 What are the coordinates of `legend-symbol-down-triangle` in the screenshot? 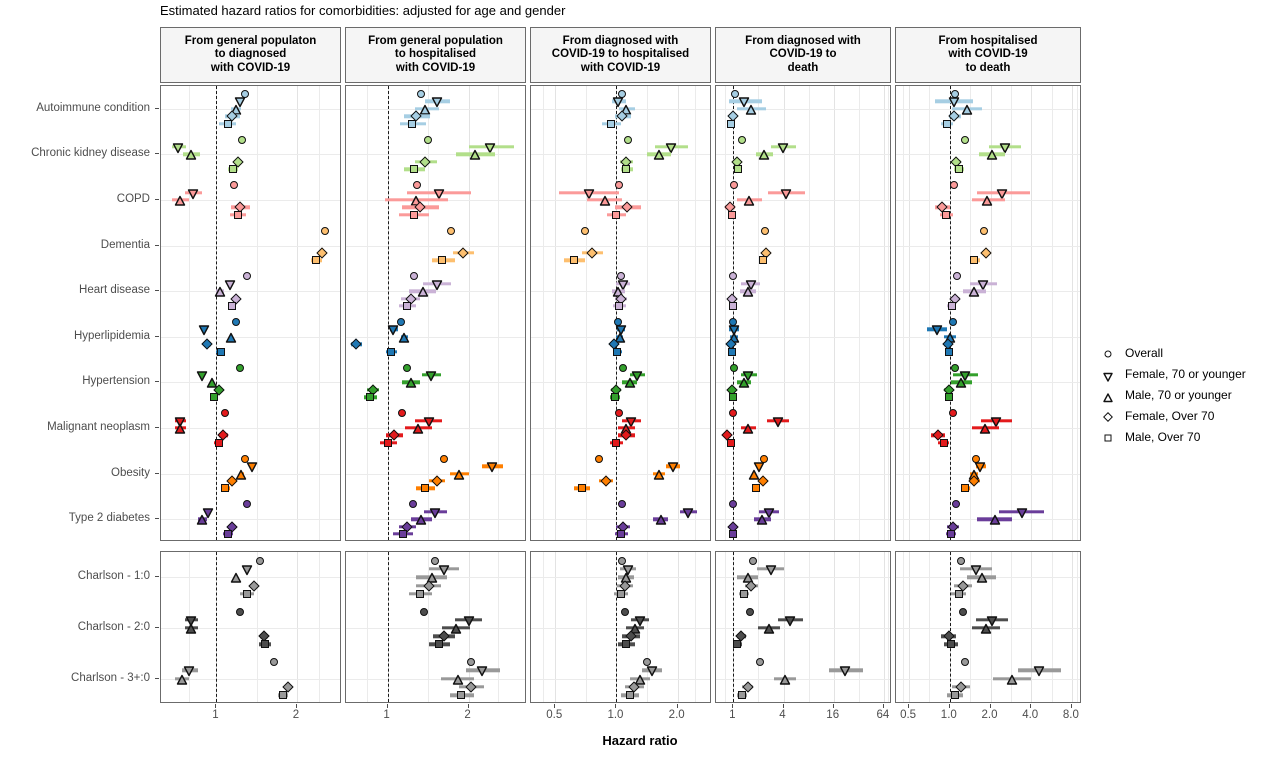 It's located at (1108, 374).